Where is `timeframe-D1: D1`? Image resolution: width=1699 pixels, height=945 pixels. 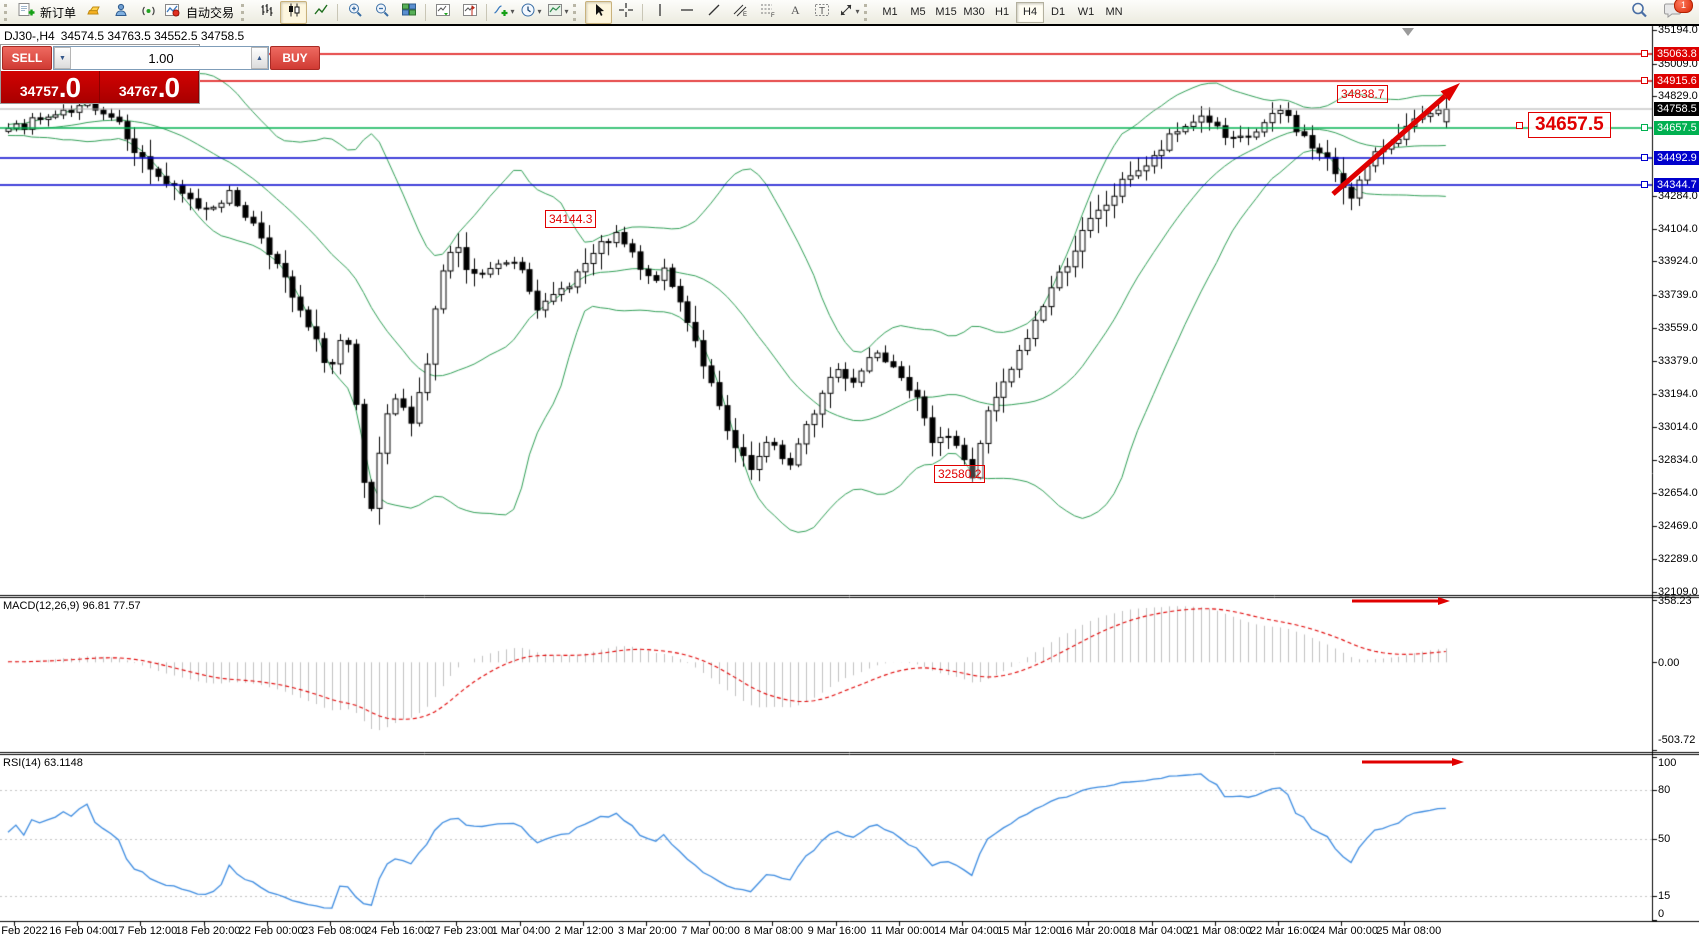 timeframe-D1: D1 is located at coordinates (1058, 12).